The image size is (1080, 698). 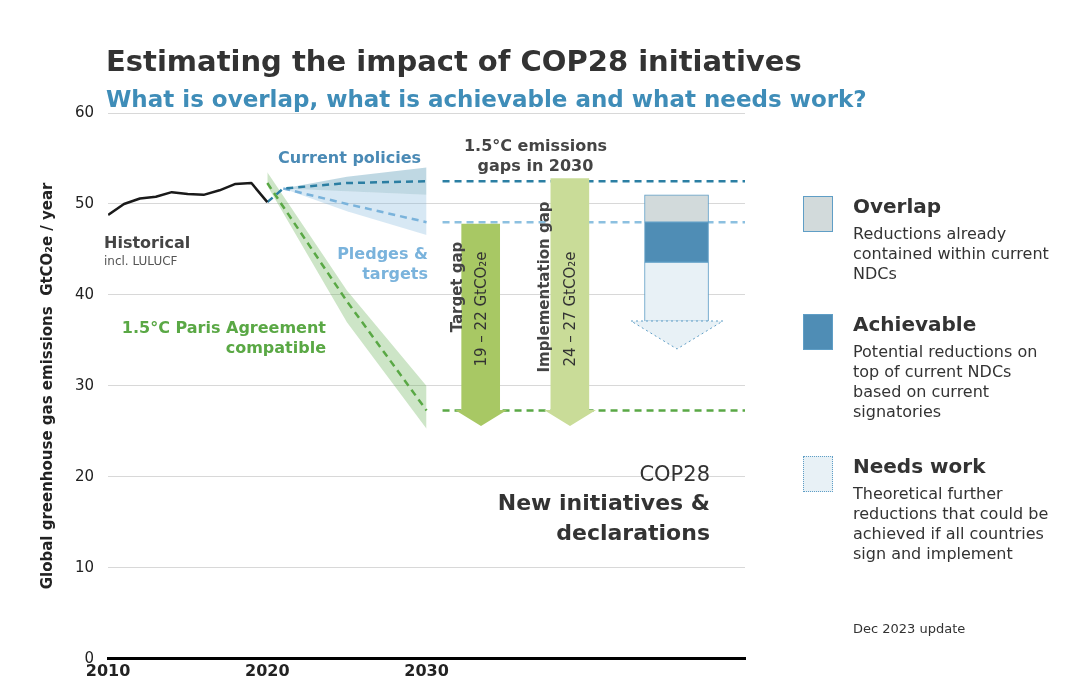 What do you see at coordinates (481, 309) in the screenshot?
I see `annotation: 19 – 22 GtCO₂e` at bounding box center [481, 309].